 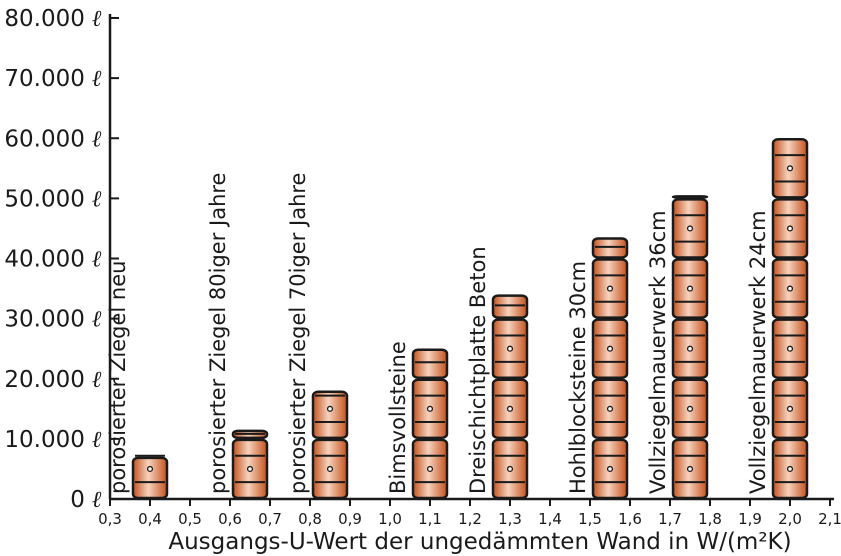 What do you see at coordinates (218, 333) in the screenshot?
I see `bar-category-label: porosierter Ziegel 80iger Jahre` at bounding box center [218, 333].